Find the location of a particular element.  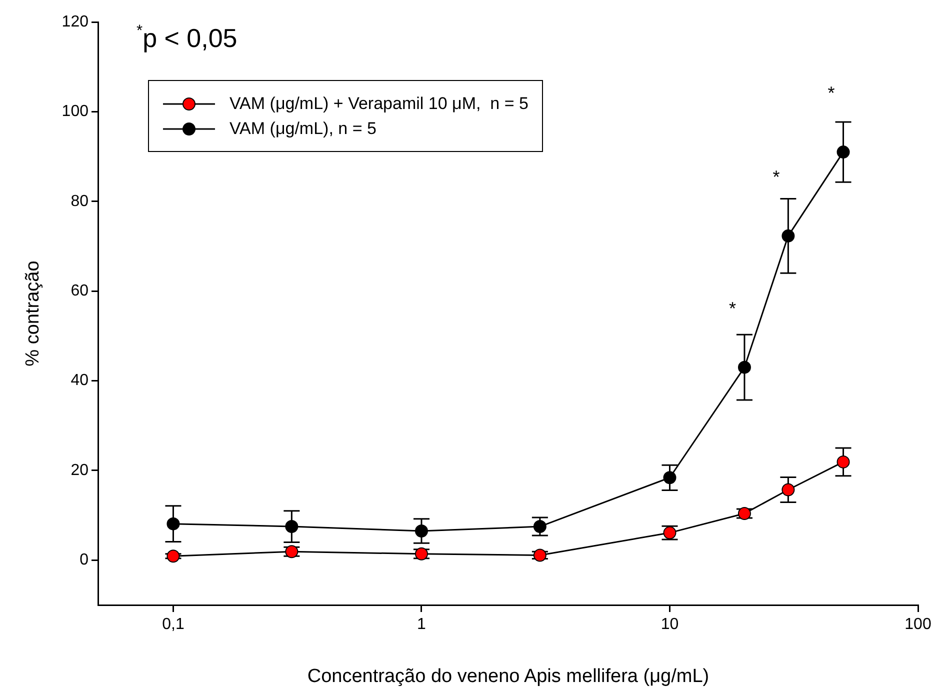

x-tick-label: 0,1 is located at coordinates (173, 625).